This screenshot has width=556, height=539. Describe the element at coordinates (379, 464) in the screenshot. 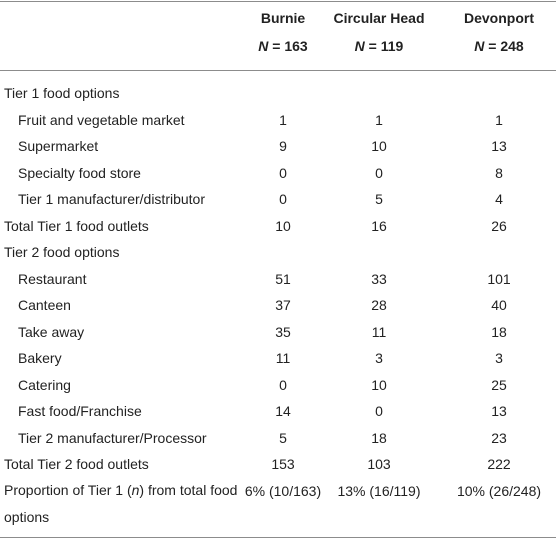

I see `cell-value: 103` at that location.